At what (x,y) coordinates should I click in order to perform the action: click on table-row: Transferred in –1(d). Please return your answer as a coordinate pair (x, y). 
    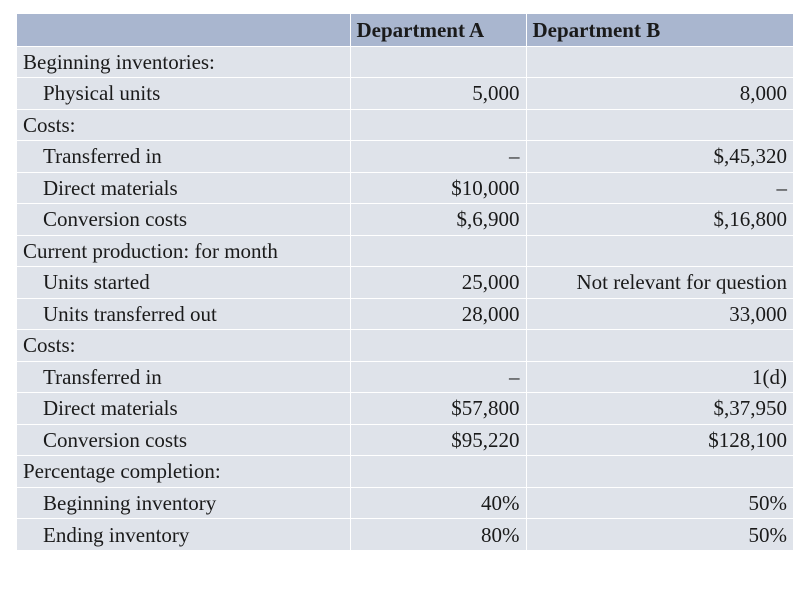
    Looking at the image, I should click on (405, 376).